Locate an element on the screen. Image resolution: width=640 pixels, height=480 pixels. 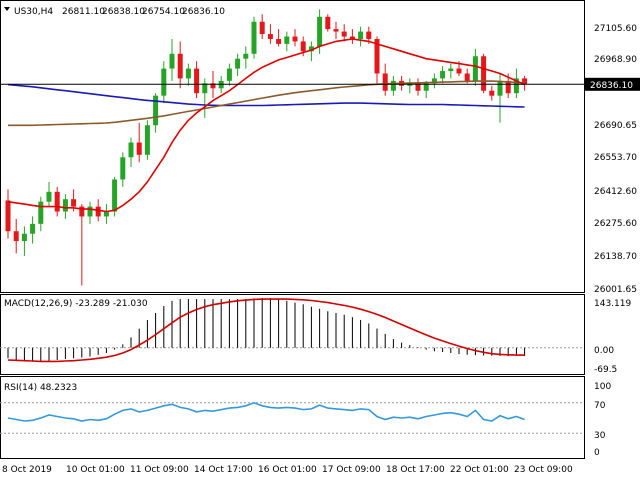
rsi-label: RSI(14) 48.2323 is located at coordinates (40, 388).